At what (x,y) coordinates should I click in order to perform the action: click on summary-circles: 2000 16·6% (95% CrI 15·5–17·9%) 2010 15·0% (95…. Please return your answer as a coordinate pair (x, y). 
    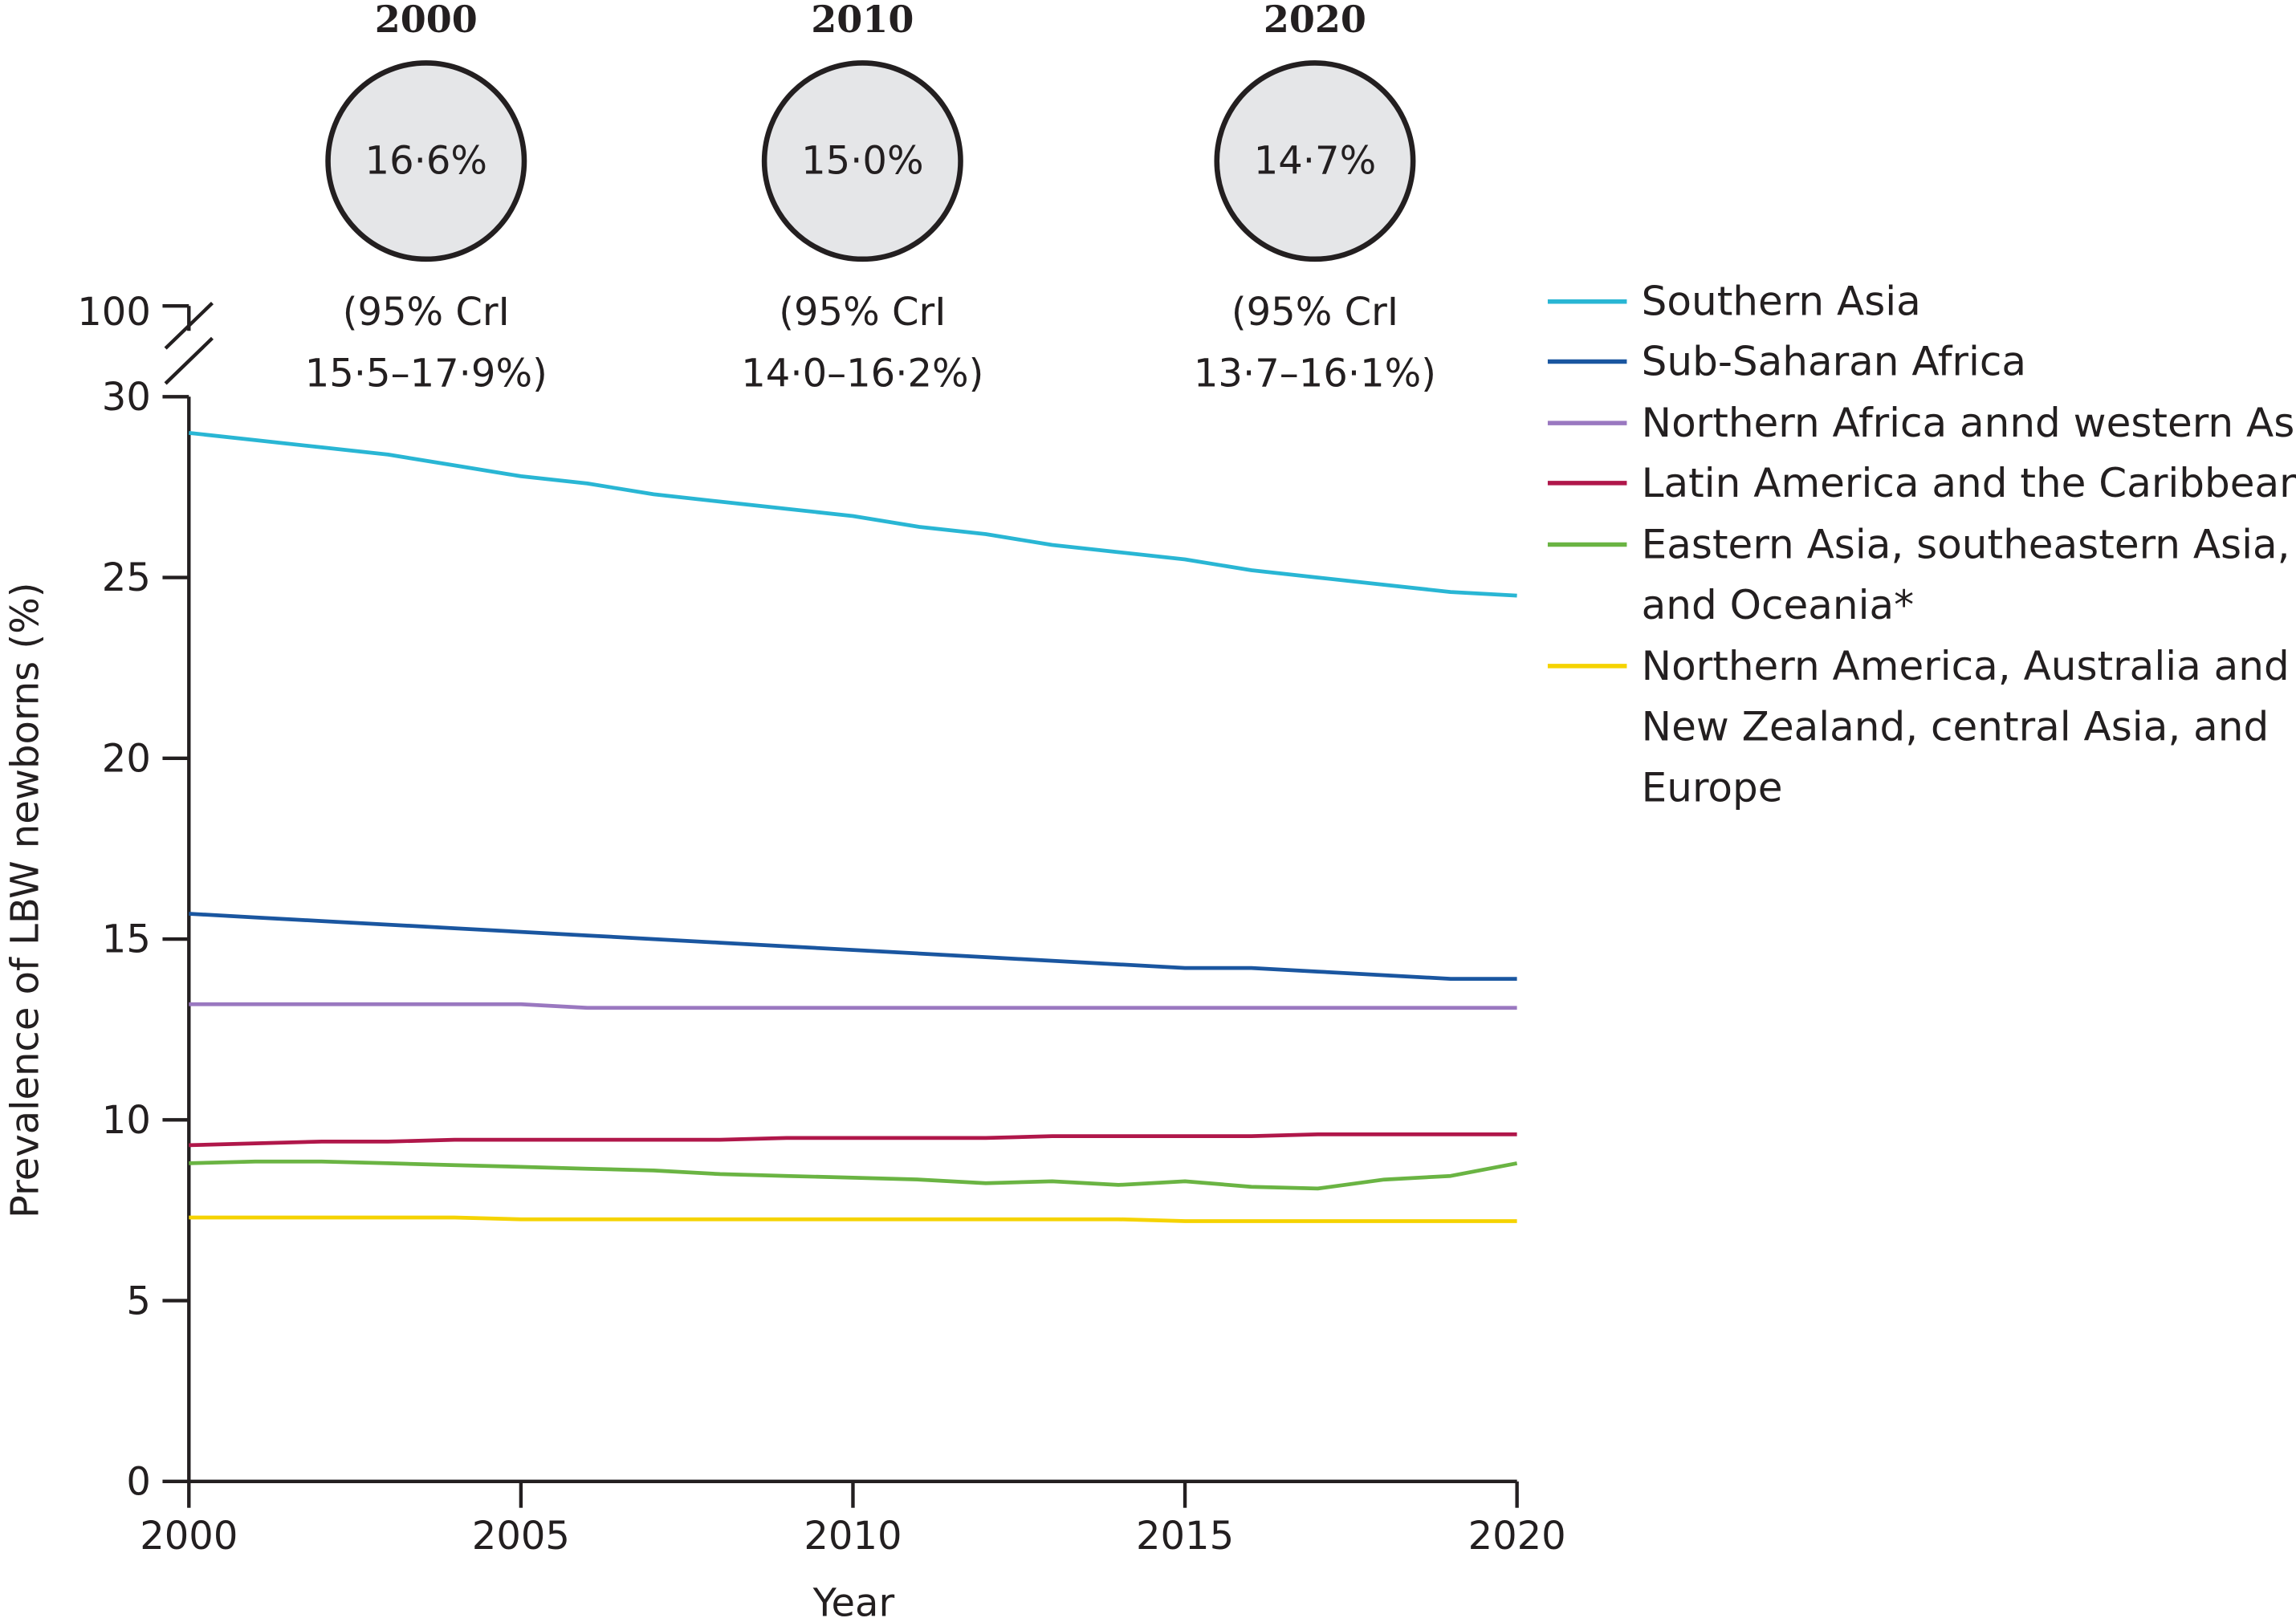
    Looking at the image, I should click on (871, 198).